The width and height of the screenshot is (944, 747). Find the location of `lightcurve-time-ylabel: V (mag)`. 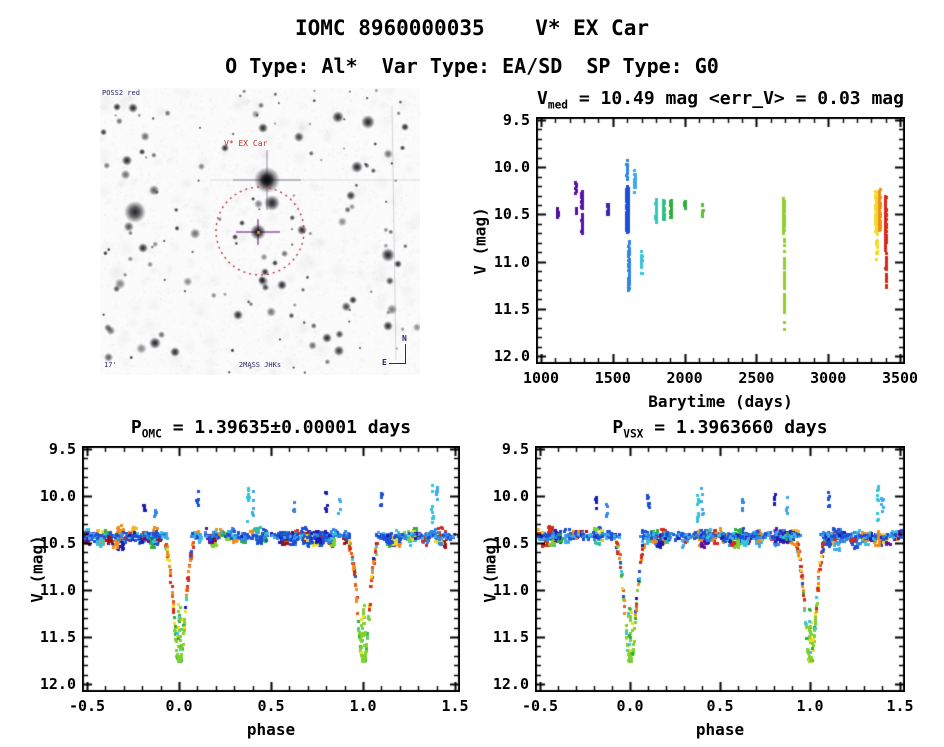

lightcurve-time-ylabel: V (mag) is located at coordinates (480, 240).